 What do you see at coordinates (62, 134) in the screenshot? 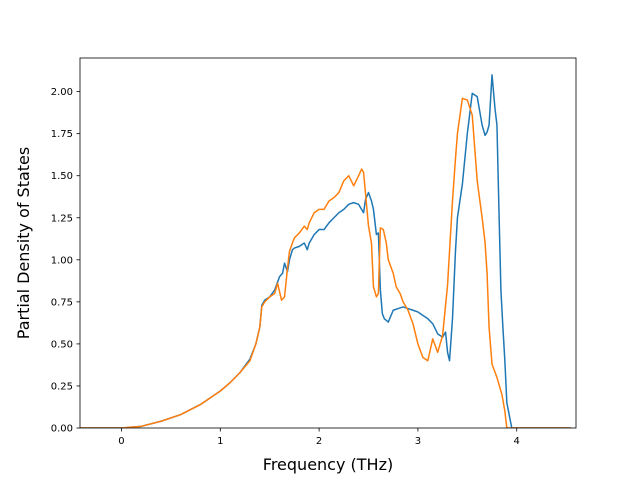
I see `y-tick-label: 1.75` at bounding box center [62, 134].